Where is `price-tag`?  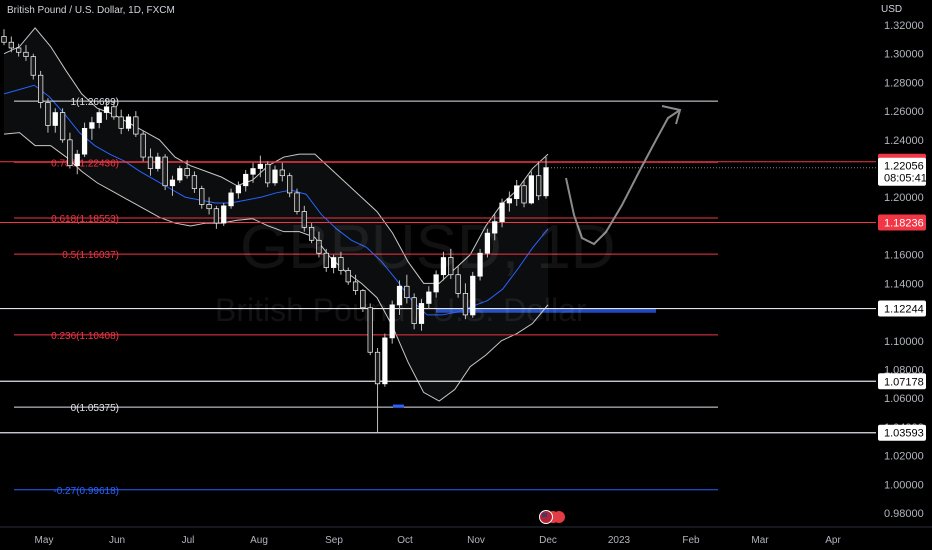 price-tag is located at coordinates (902, 381).